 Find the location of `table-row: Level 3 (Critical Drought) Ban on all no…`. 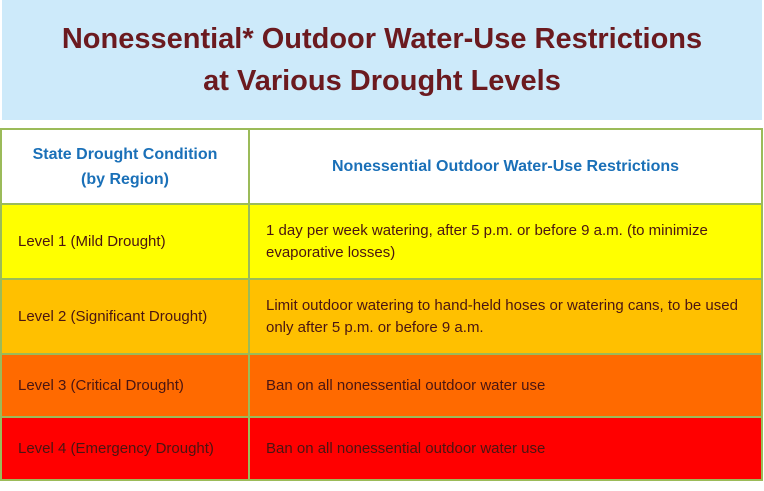

table-row: Level 3 (Critical Drought) Ban on all no… is located at coordinates (381, 385).